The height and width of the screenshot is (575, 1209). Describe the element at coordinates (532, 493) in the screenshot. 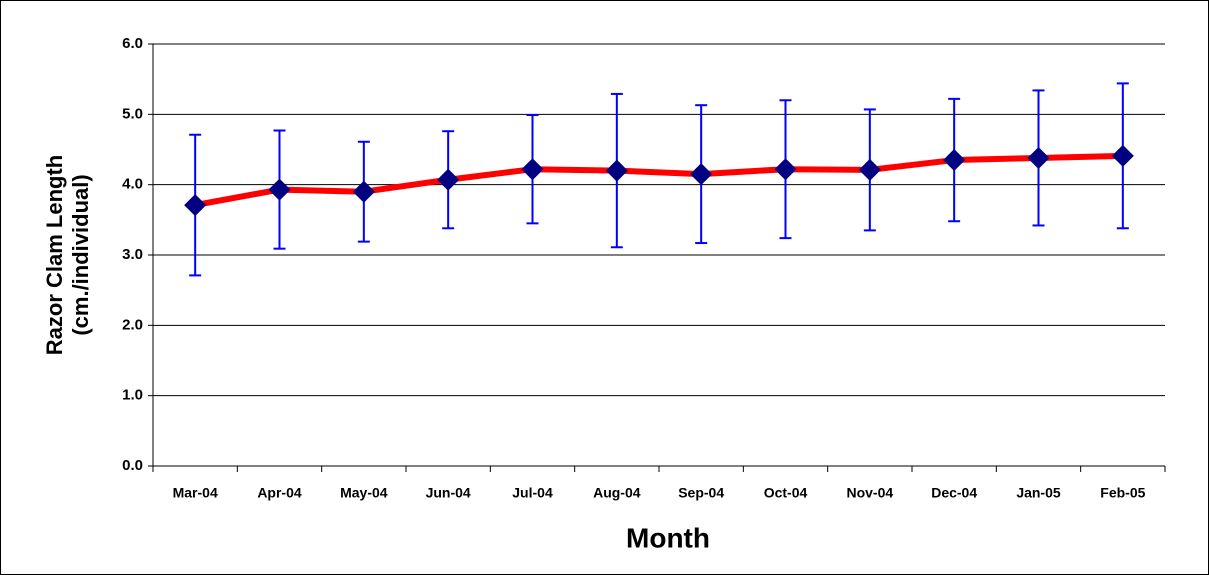

I see `x-tick-label: Jul-04` at that location.